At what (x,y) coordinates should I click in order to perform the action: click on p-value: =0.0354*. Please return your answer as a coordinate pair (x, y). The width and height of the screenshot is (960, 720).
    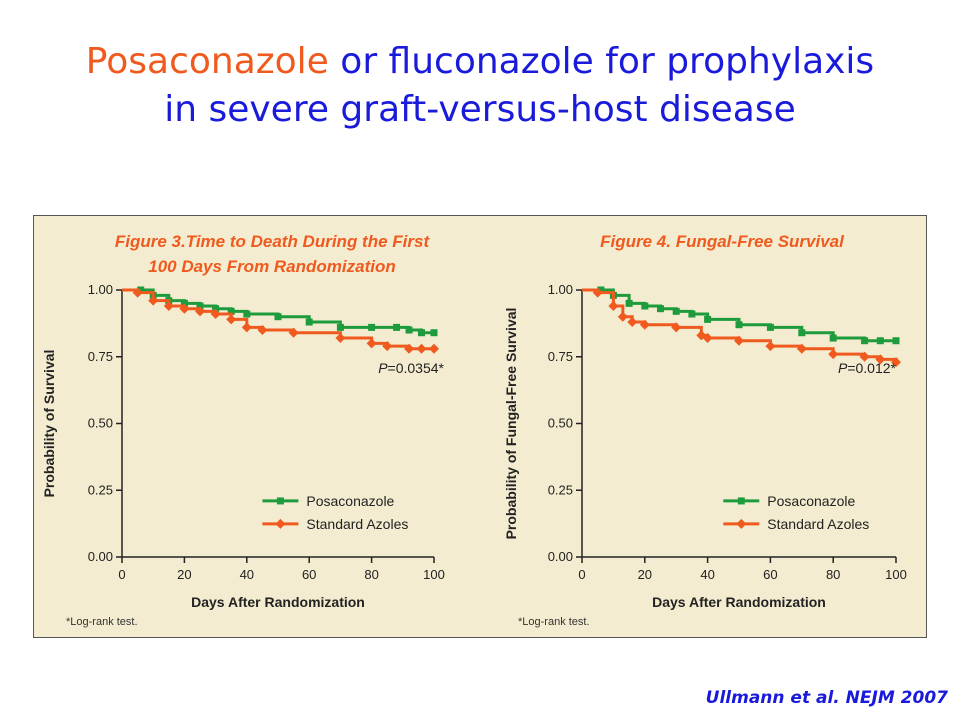
    Looking at the image, I should click on (416, 368).